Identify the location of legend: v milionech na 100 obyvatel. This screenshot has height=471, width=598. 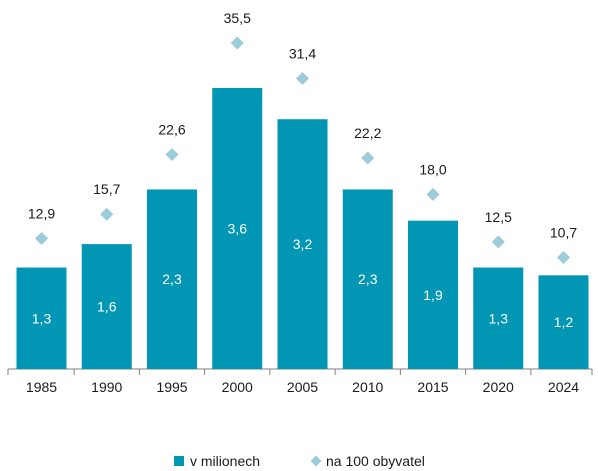
(299, 461).